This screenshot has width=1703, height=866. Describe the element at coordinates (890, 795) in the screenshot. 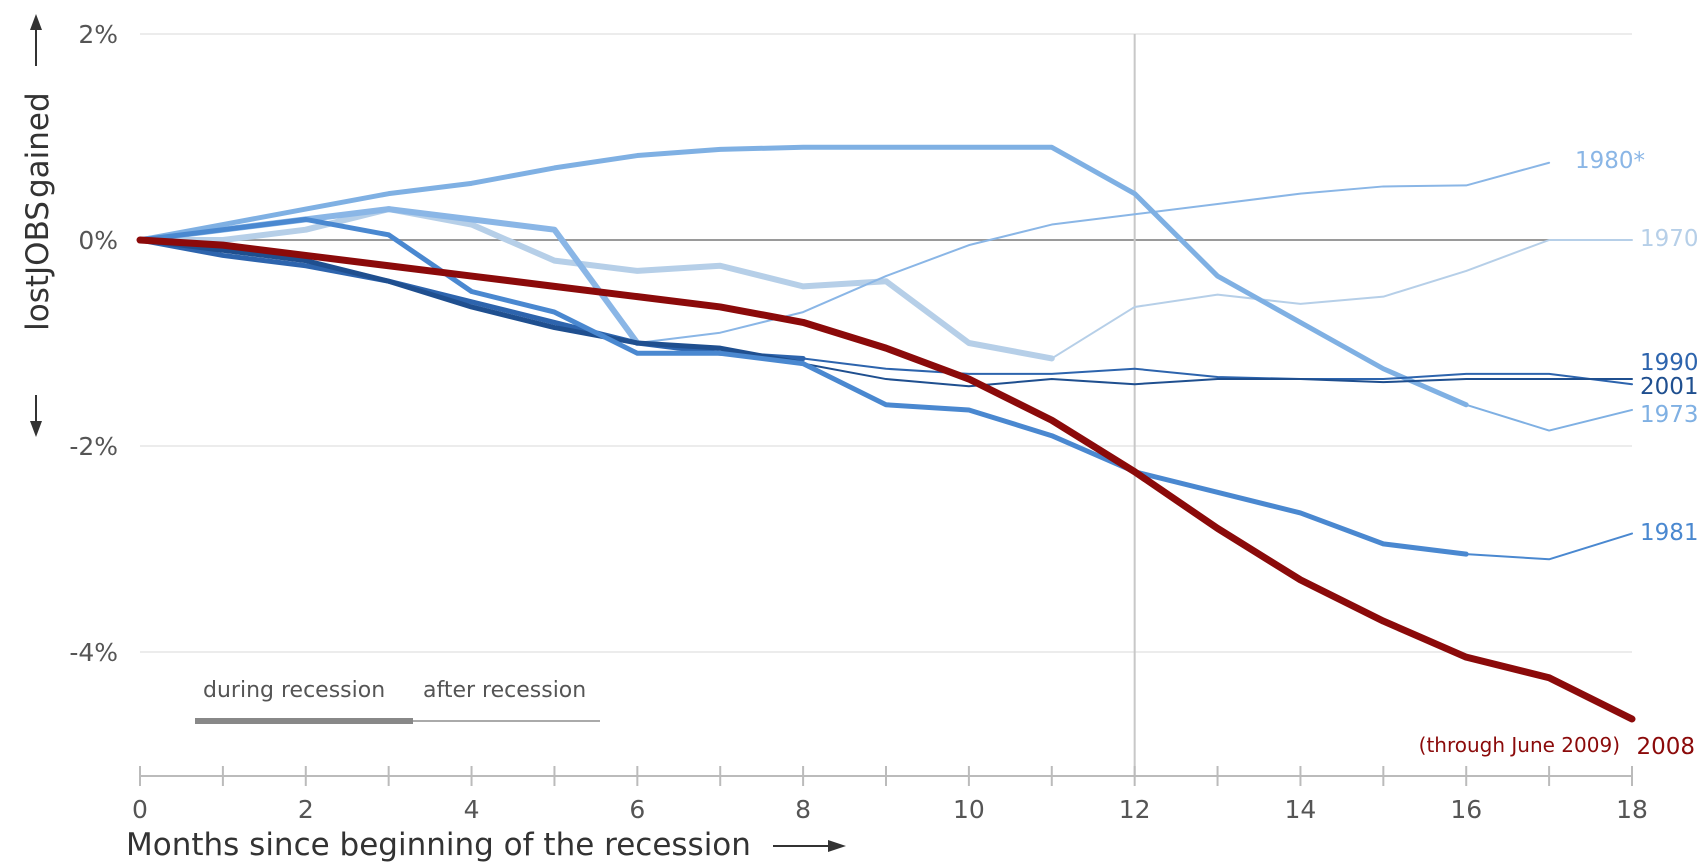

I see `x-axis: 0 2 4 6 8 10 12 14 16 18` at that location.